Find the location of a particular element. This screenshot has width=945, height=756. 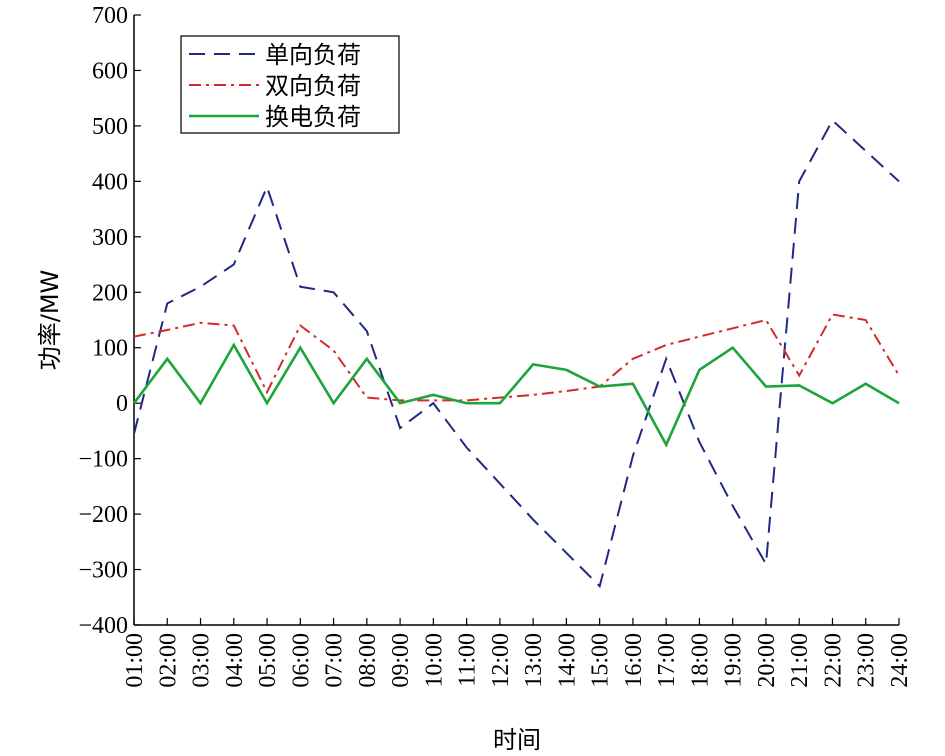

x-tick-label: 02:00 is located at coordinates (168, 660).